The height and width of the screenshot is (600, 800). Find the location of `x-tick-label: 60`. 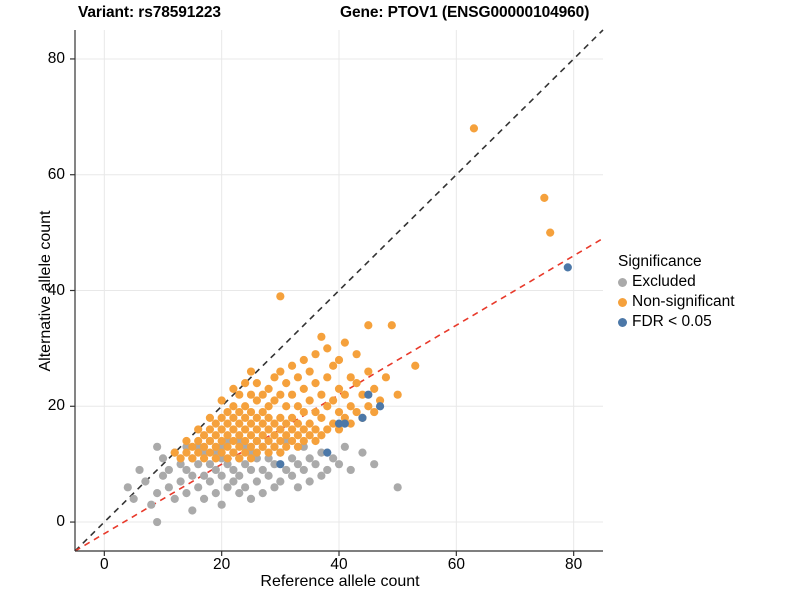

x-tick-label: 60 is located at coordinates (456, 564).